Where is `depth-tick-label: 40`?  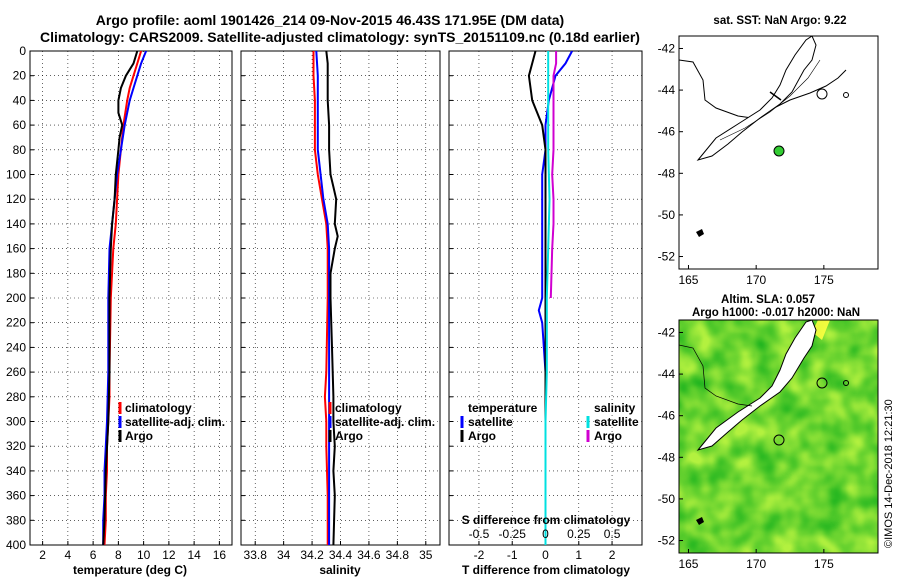 depth-tick-label: 40 is located at coordinates (20, 100).